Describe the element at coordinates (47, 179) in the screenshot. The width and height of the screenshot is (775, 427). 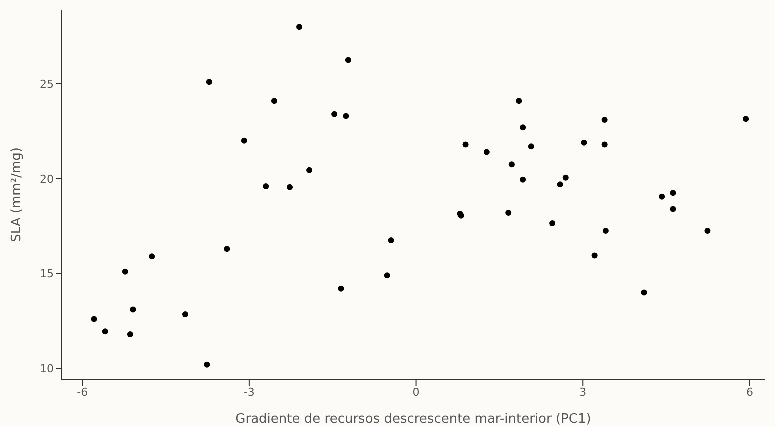
I see `y-tick-label: 20` at that location.